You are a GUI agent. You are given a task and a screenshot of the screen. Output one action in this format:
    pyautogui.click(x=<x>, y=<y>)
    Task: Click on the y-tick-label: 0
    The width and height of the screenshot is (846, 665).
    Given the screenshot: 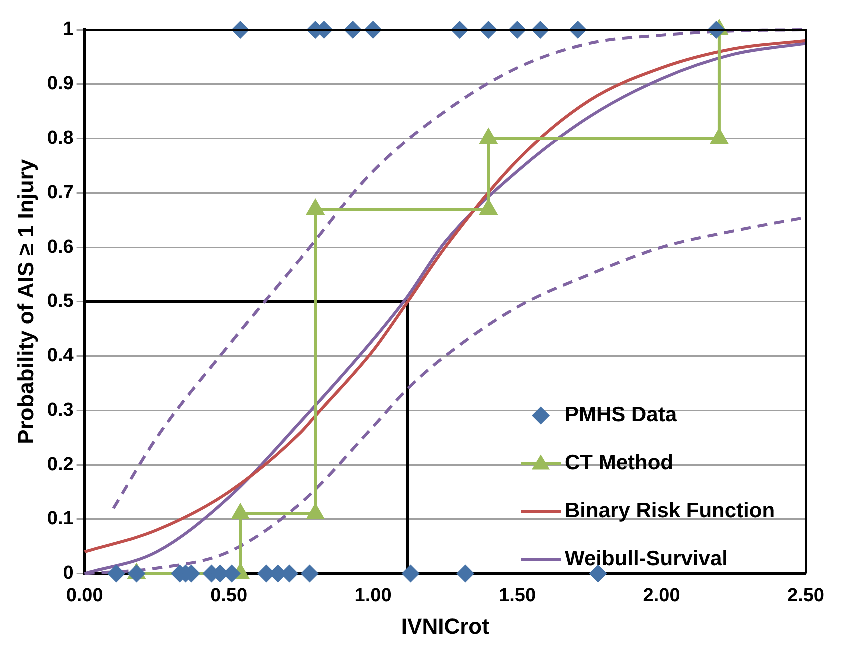 What is the action you would take?
    pyautogui.click(x=68, y=573)
    